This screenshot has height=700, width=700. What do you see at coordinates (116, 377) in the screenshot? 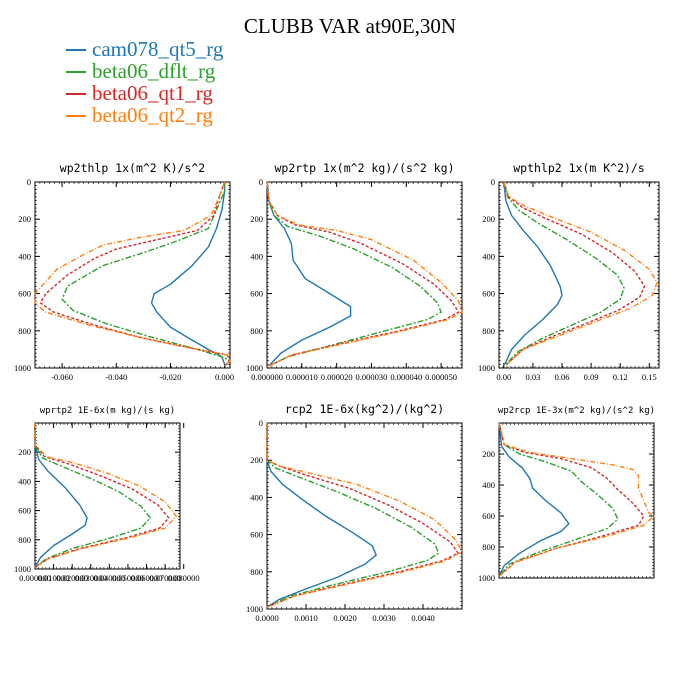
I see `x-tick-label: -0.040` at bounding box center [116, 377].